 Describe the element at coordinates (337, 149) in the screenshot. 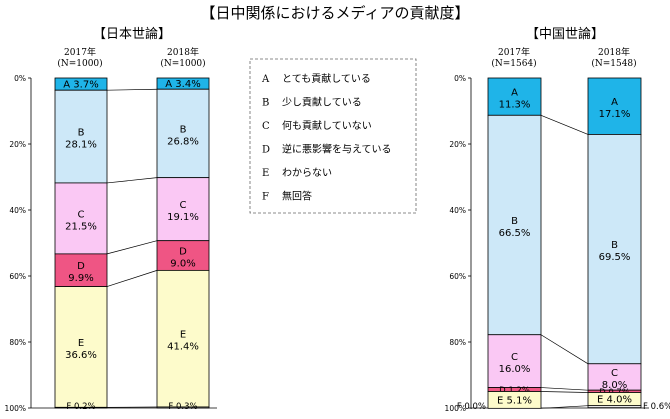

I see `legend-label-d: 逆に悪影響を与えている` at that location.